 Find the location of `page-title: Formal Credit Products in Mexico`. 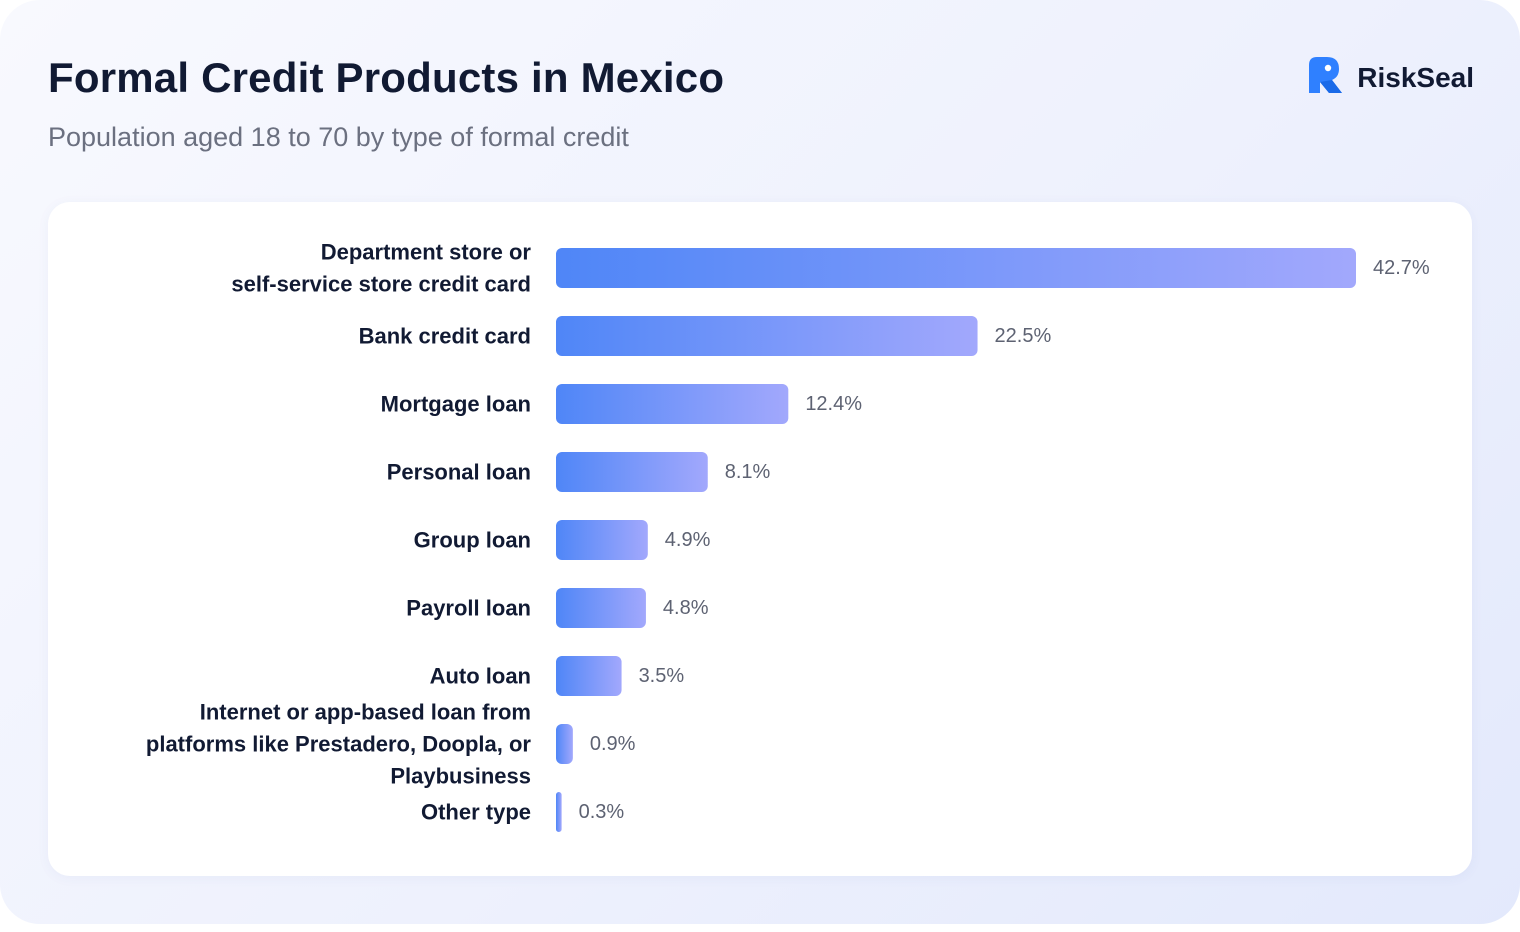

page-title: Formal Credit Products in Mexico is located at coordinates (386, 77).